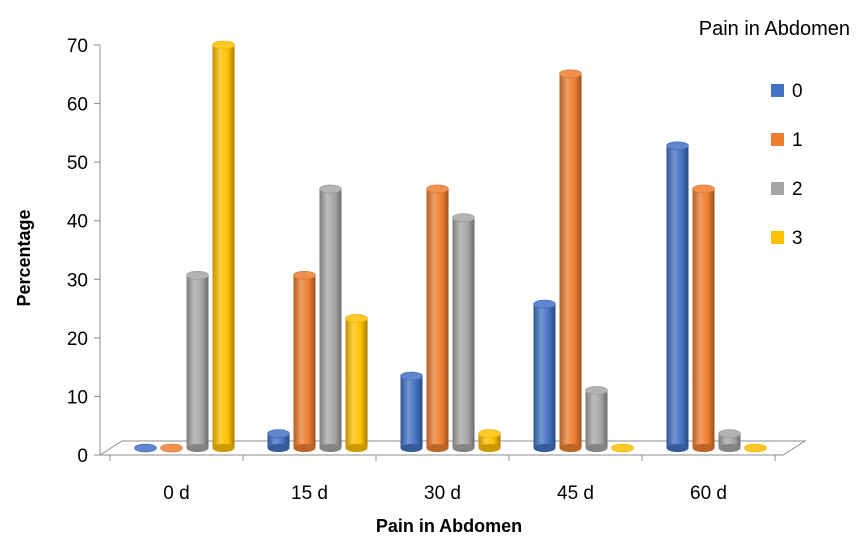 The image size is (857, 539). What do you see at coordinates (77, 280) in the screenshot?
I see `y-tick-label: 30` at bounding box center [77, 280].